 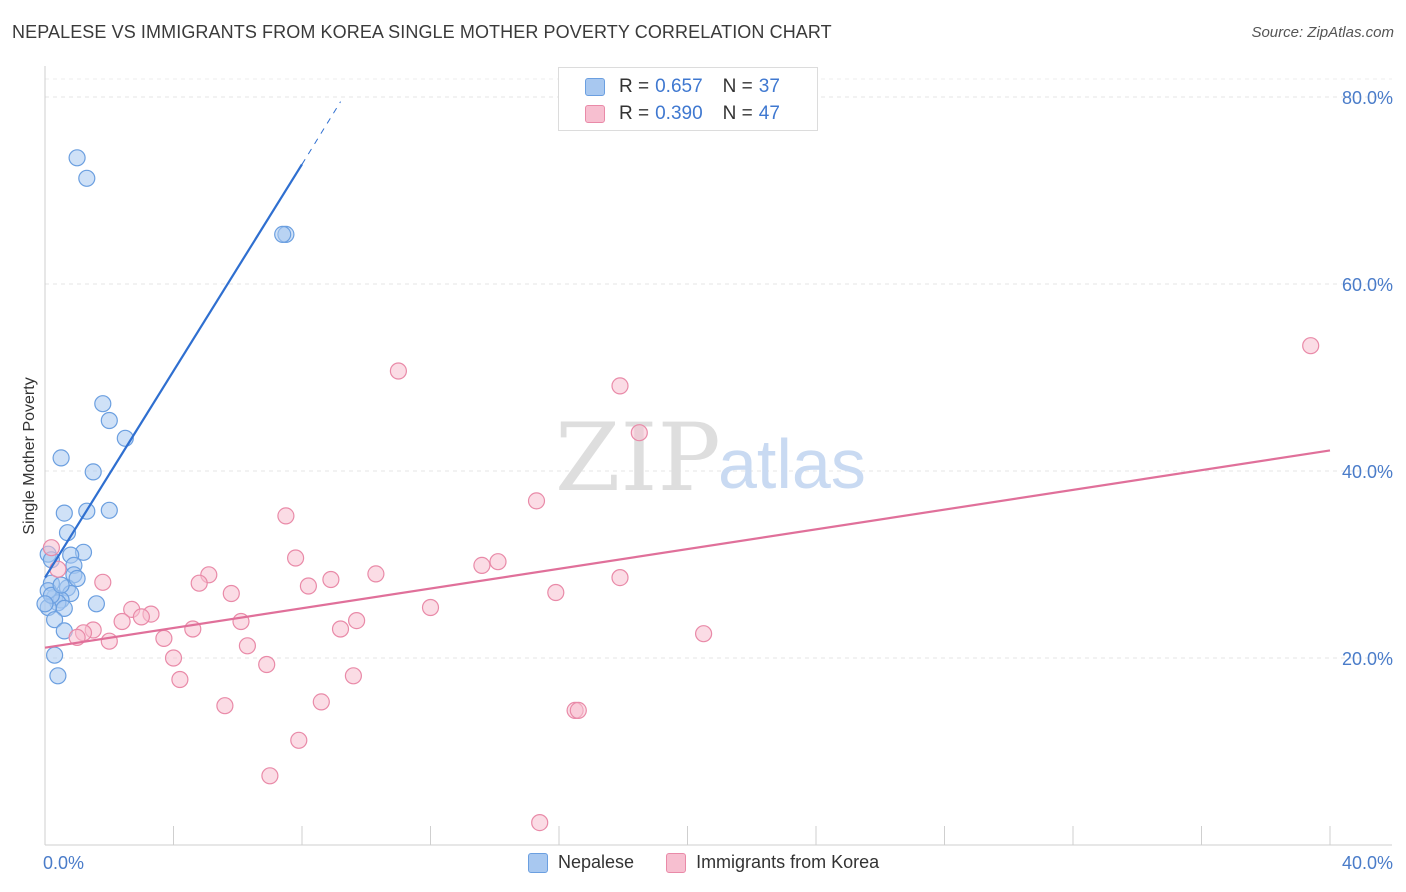 I want to click on trend-line-nepalese, so click(x=173, y=371).